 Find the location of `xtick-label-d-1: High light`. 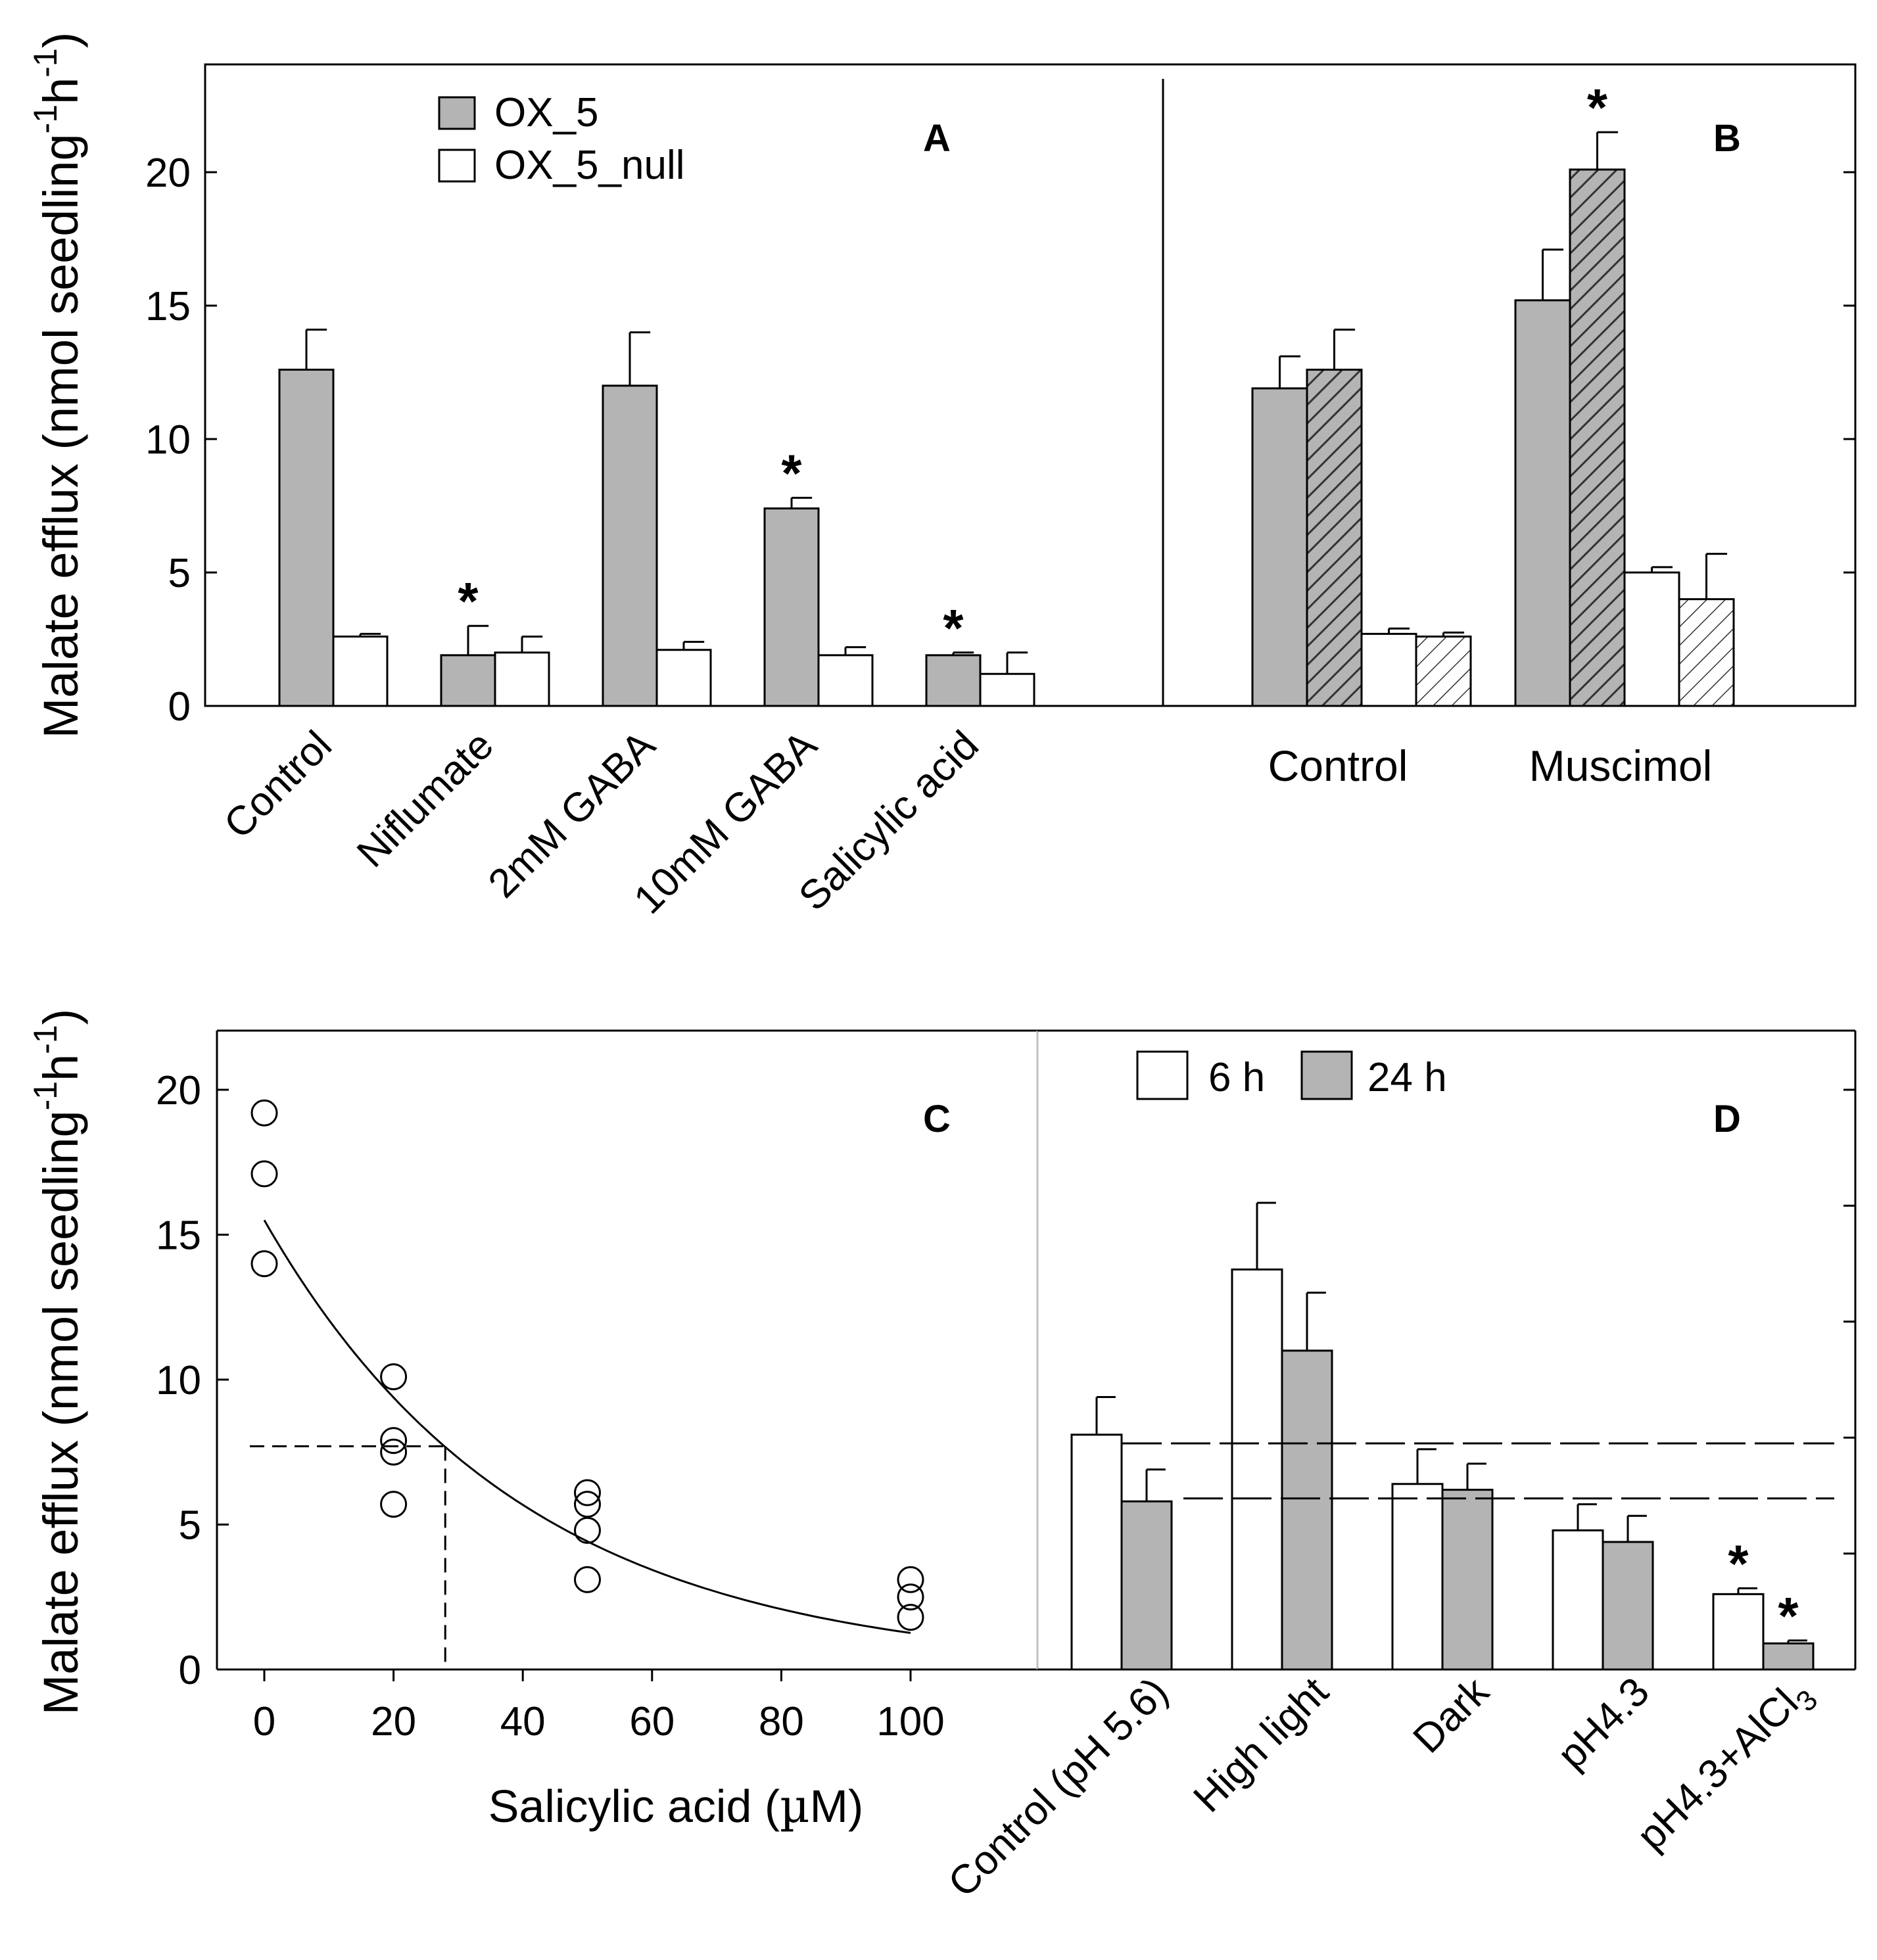

xtick-label-d-1: High light is located at coordinates (1261, 1745).